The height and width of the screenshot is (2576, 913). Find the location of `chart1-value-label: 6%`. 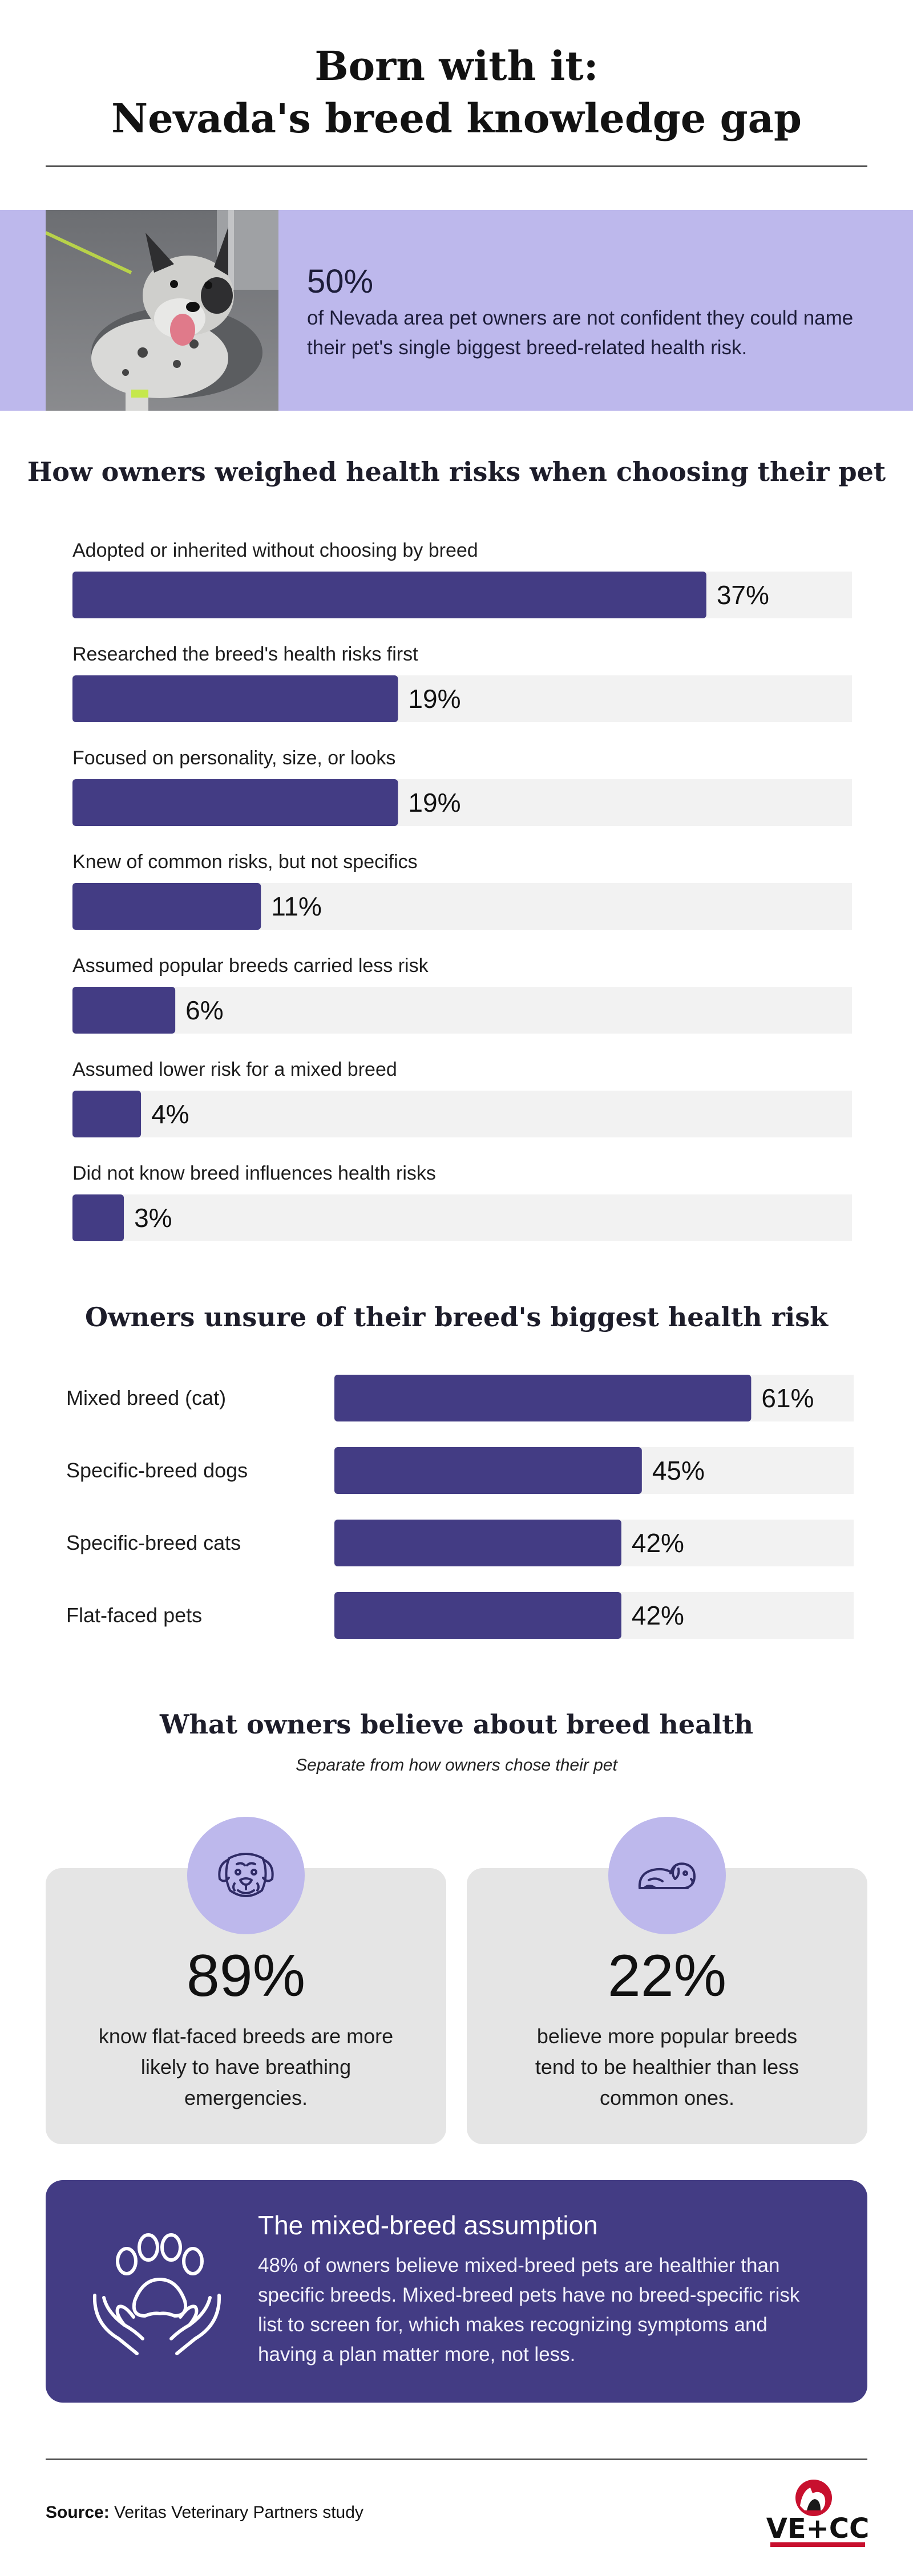

chart1-value-label: 6% is located at coordinates (204, 1010).